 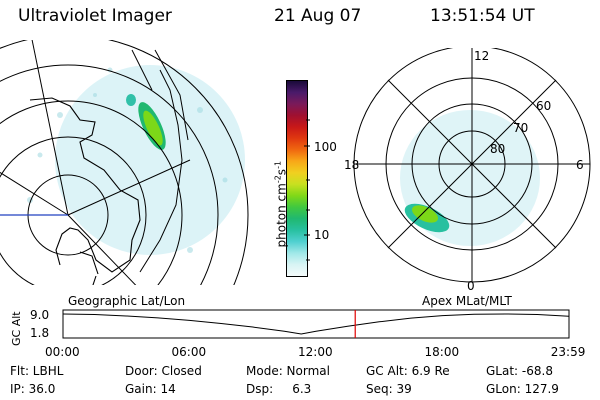 I want to click on left-panel-label: Geographic Lat/Lon, so click(x=127, y=301).